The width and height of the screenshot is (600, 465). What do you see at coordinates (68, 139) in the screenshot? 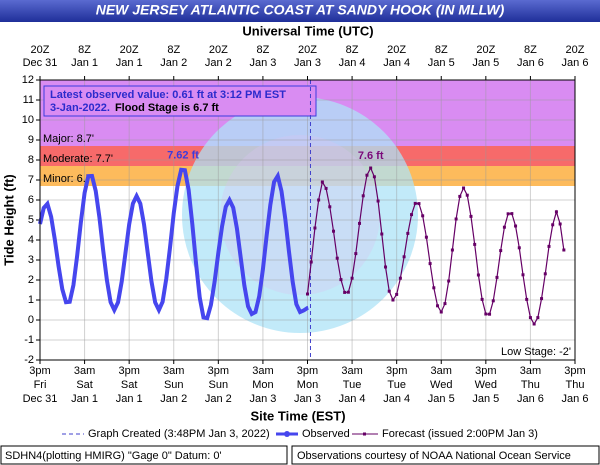
I see `flood-label: Major: 8.7'` at bounding box center [68, 139].